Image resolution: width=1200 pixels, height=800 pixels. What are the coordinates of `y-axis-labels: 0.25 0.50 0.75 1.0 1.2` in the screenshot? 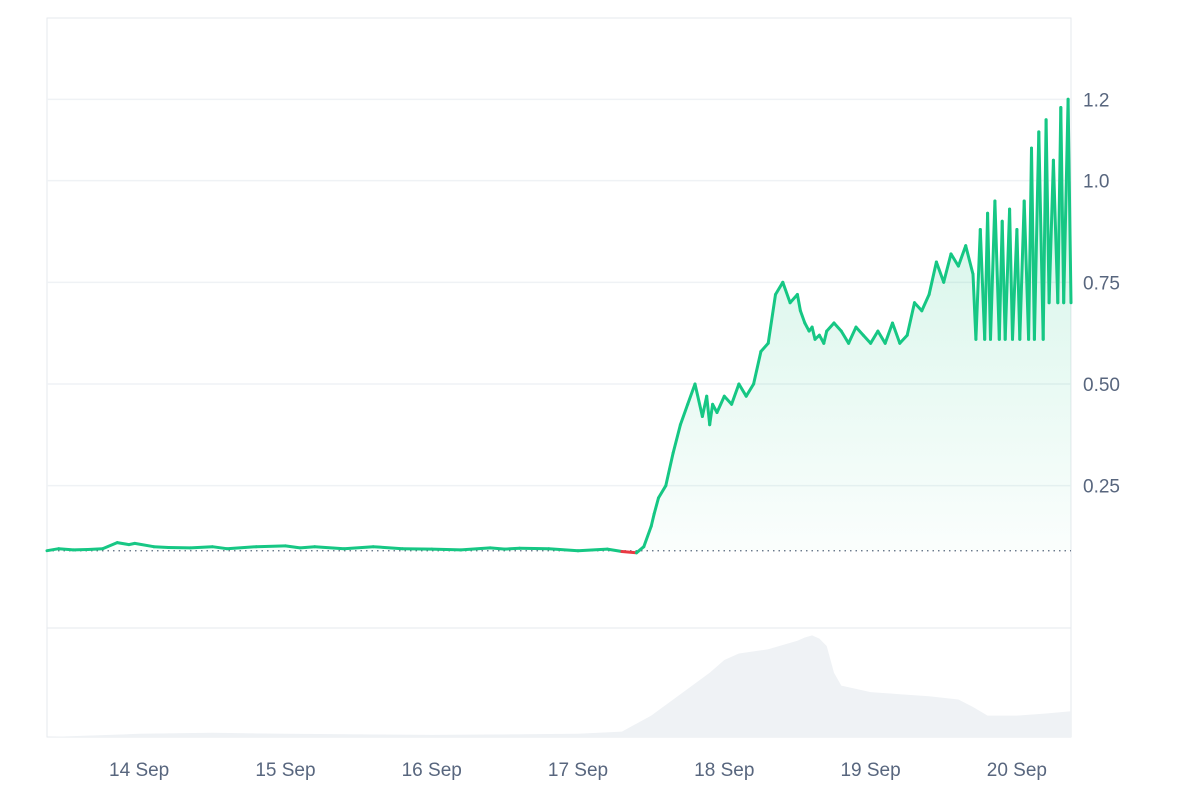 It's located at (1101, 293).